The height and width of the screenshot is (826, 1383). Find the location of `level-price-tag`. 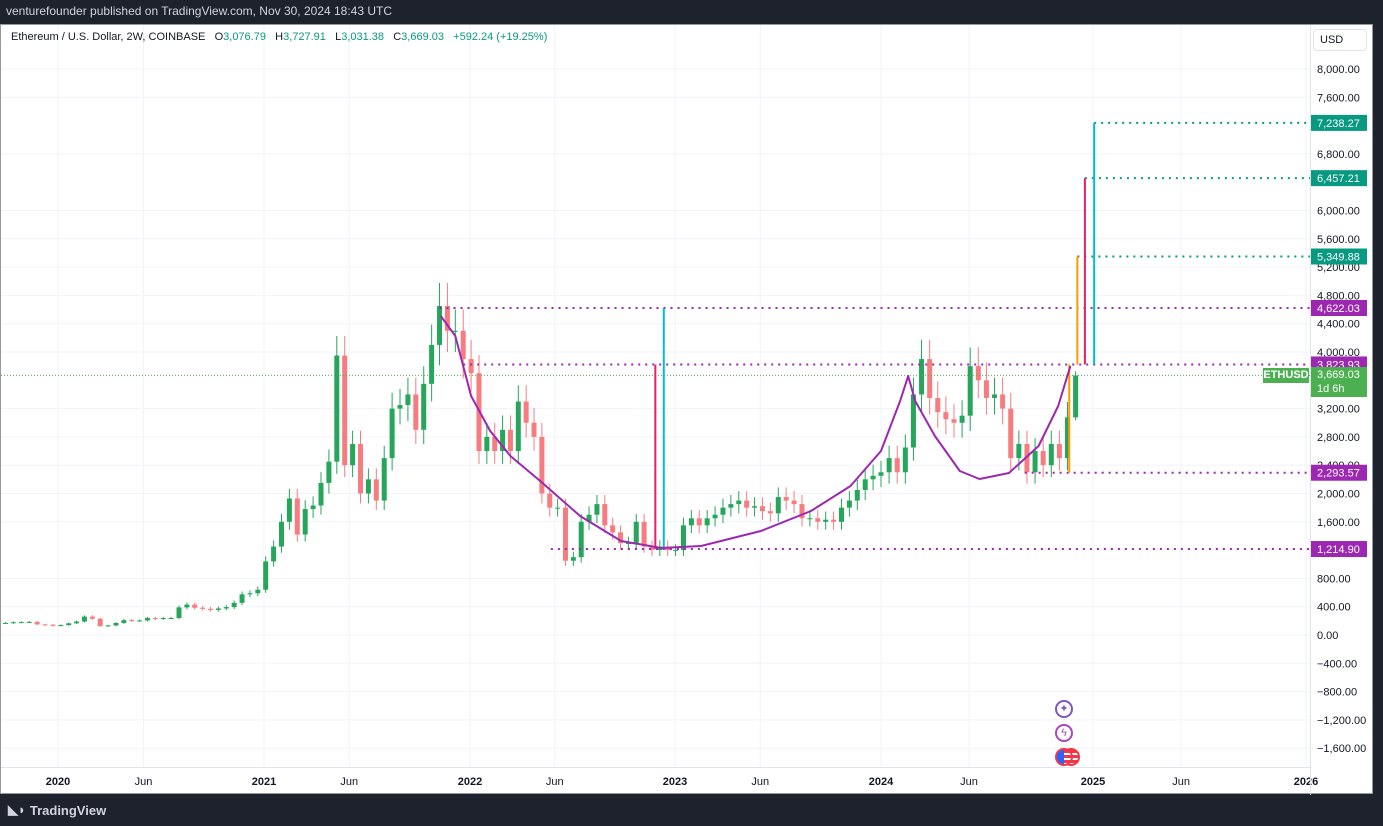

level-price-tag is located at coordinates (1339, 307).